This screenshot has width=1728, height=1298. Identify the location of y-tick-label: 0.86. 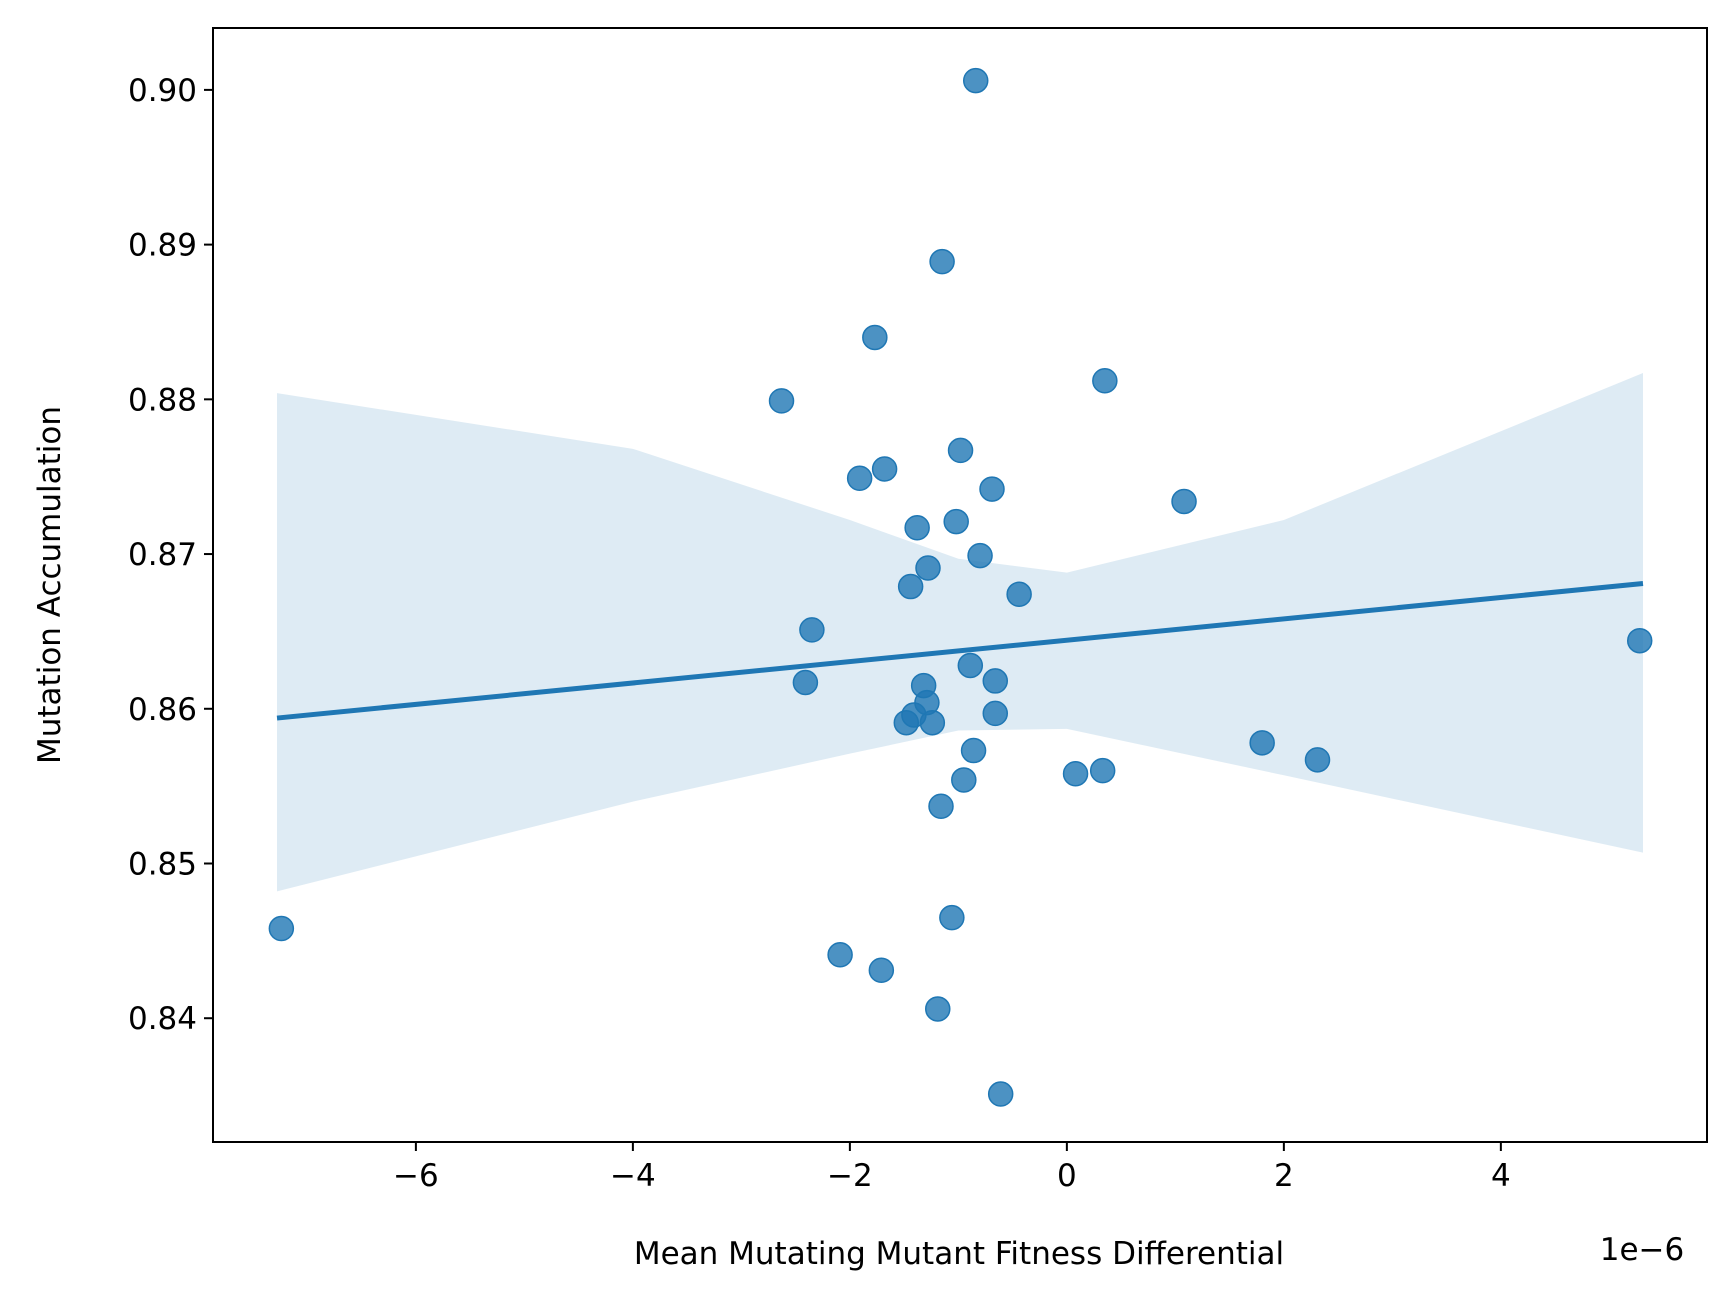
(162, 710).